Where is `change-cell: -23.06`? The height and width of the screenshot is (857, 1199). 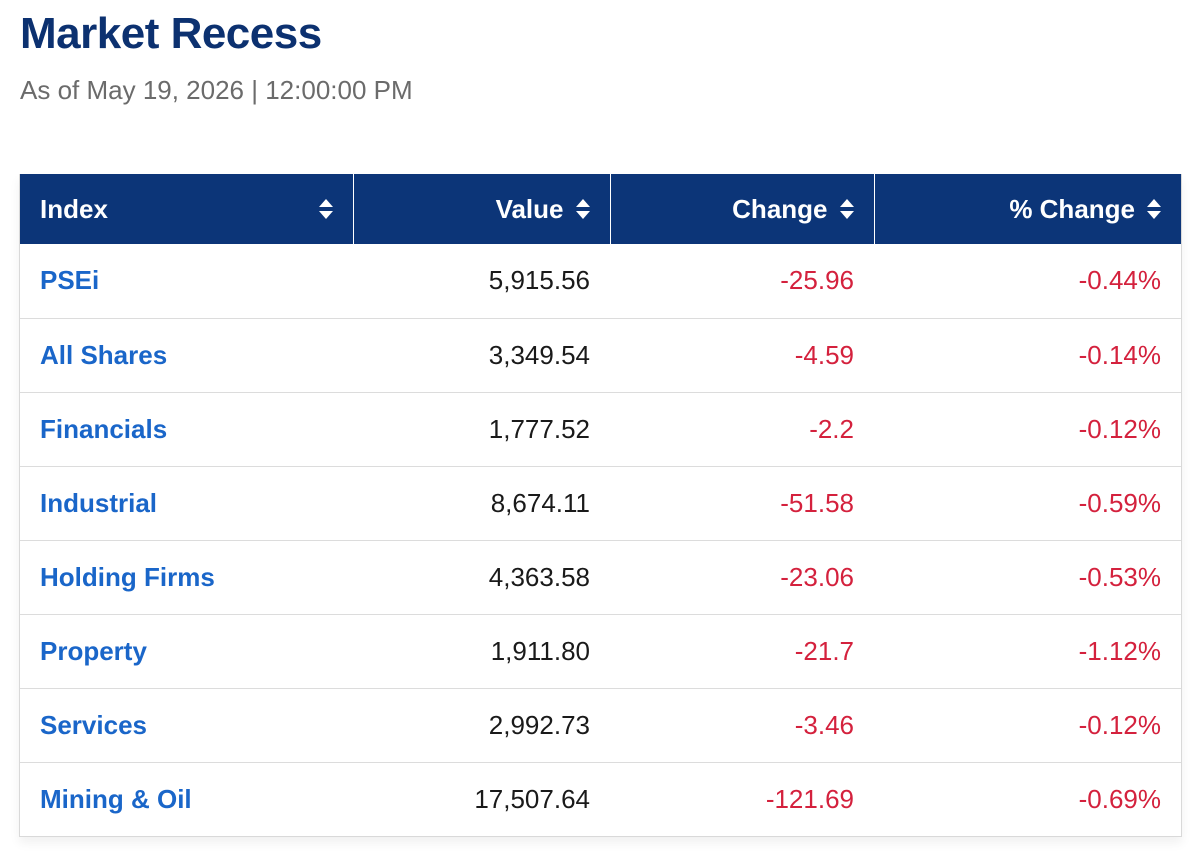 change-cell: -23.06 is located at coordinates (742, 576).